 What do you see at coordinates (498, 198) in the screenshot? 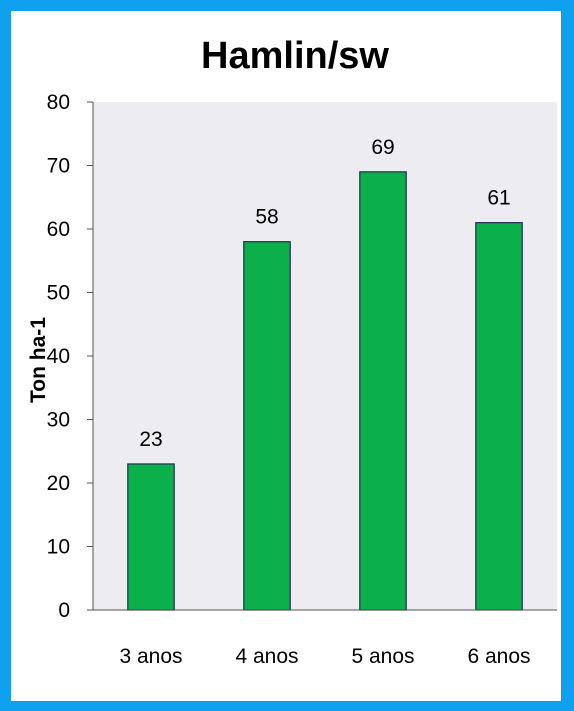
I see `data-label: 61` at bounding box center [498, 198].